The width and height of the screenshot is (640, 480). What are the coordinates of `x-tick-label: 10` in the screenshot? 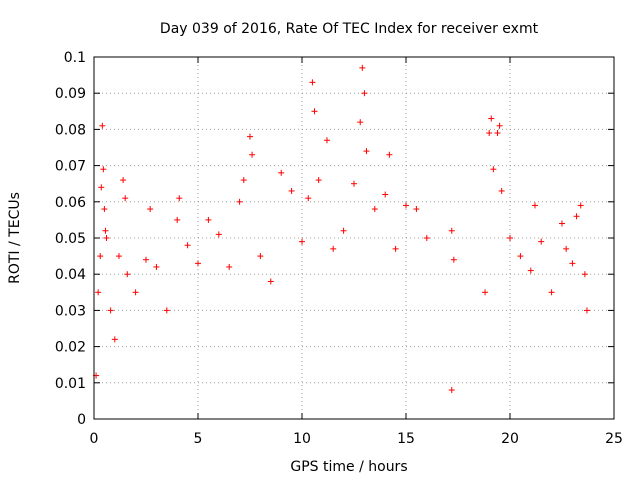 It's located at (302, 439).